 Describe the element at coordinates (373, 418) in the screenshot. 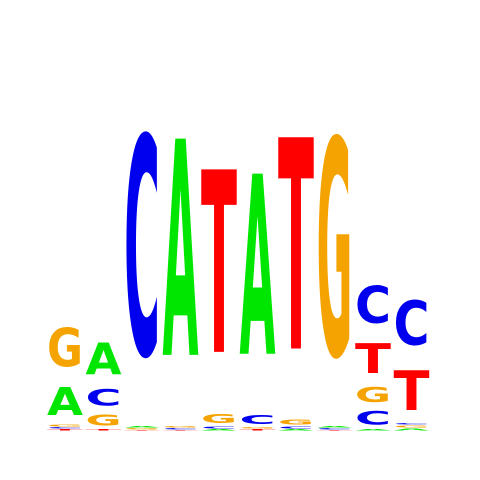

I see `letter-c-col-9-2: C` at that location.